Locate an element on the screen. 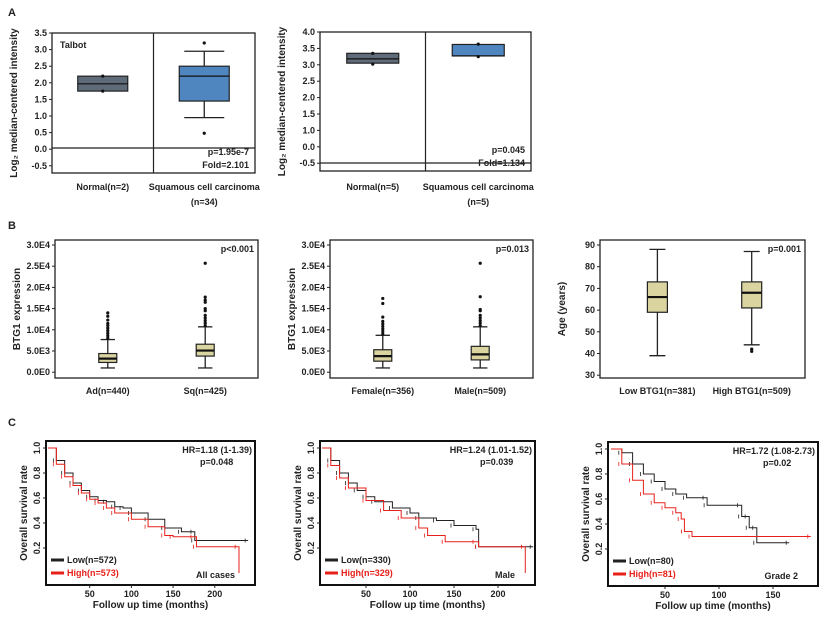 The width and height of the screenshot is (833, 624). y-tick-label: 0.0 is located at coordinates (308, 147).